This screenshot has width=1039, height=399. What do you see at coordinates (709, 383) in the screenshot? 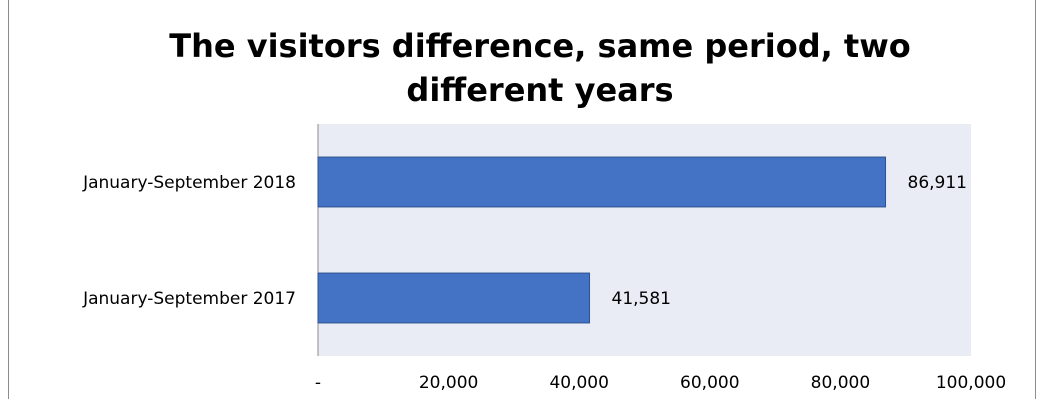
I see `x-tick-label-4: 60,000` at bounding box center [709, 383].